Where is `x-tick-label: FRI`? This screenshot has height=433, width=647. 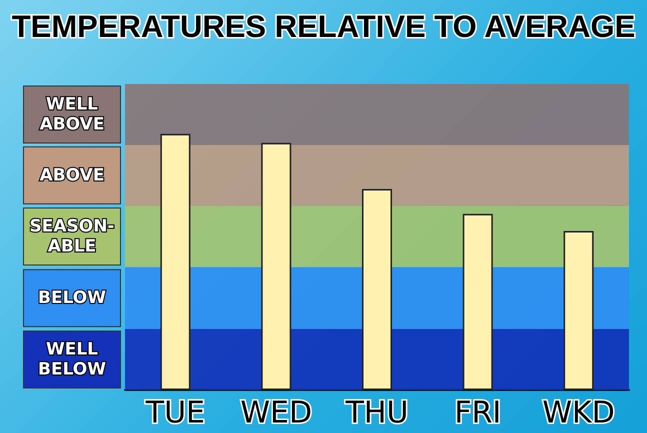 x-tick-label: FRI is located at coordinates (478, 413).